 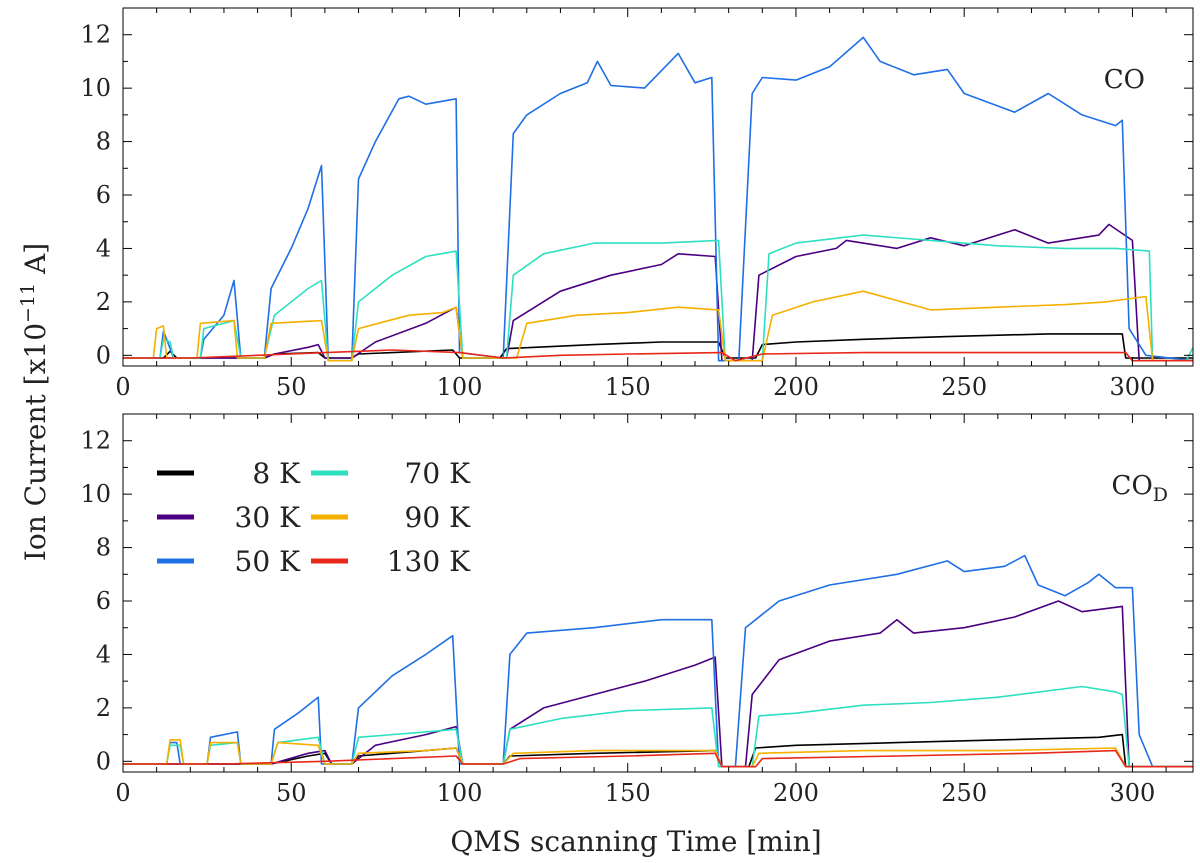 What do you see at coordinates (103, 601) in the screenshot?
I see `cod-y-tick-label: 6` at bounding box center [103, 601].